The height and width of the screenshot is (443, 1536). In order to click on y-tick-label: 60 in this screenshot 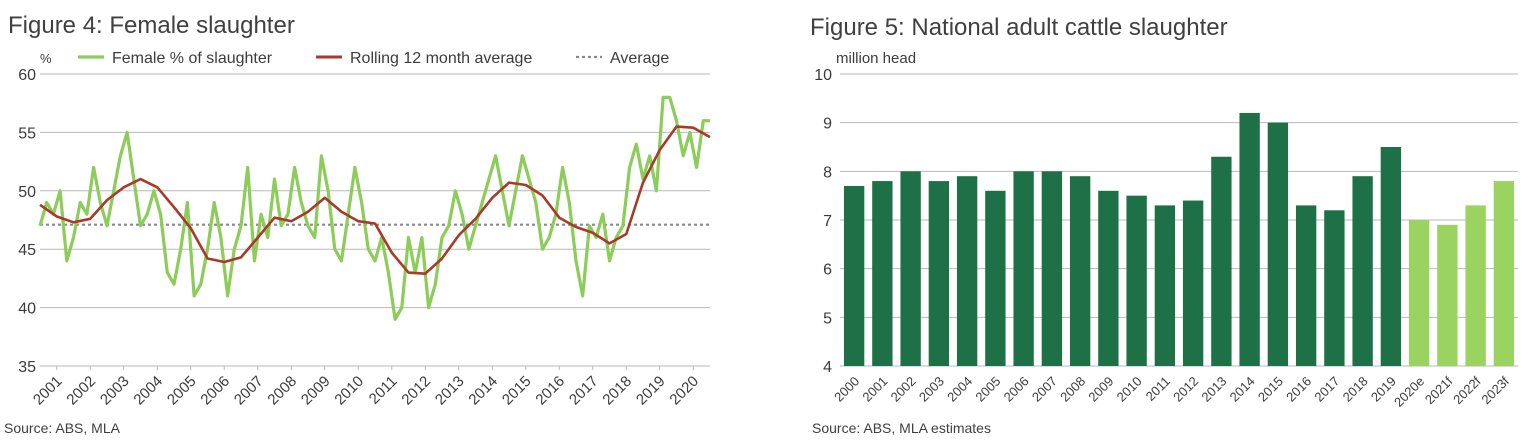, I will do `click(27, 75)`.